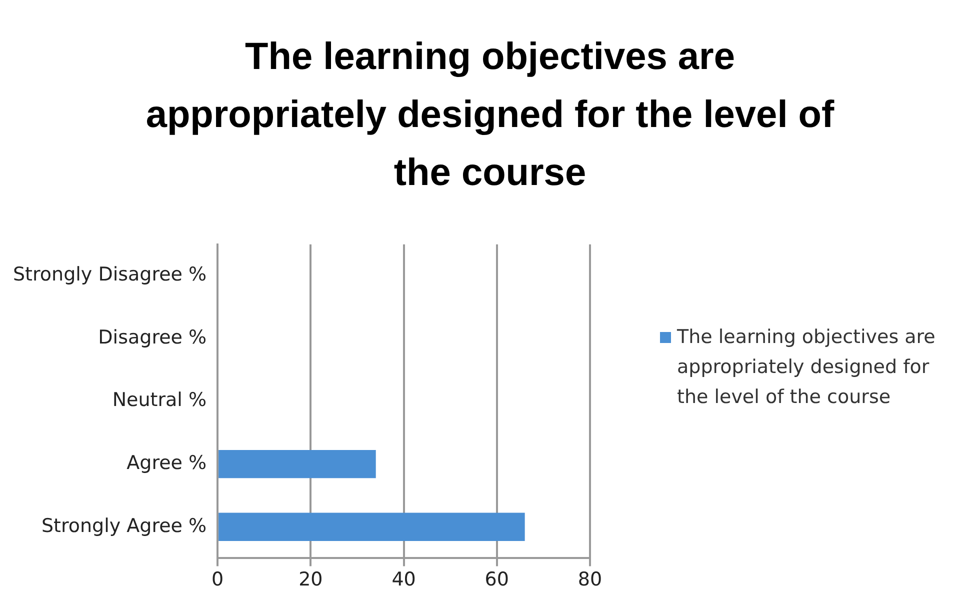  What do you see at coordinates (109, 275) in the screenshot?
I see `y-tick-label: Strongly Disagree %` at bounding box center [109, 275].